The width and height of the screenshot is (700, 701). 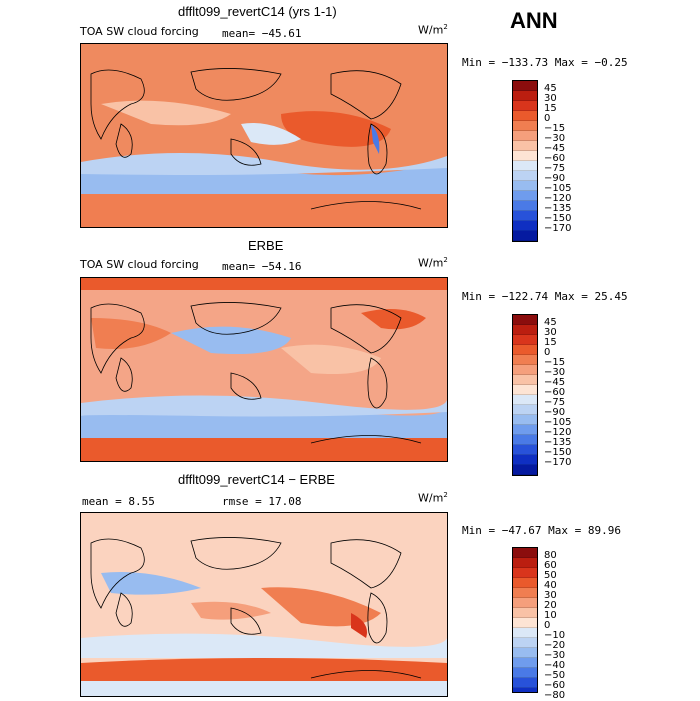 I want to click on panel-1-colorbar, so click(x=525, y=161).